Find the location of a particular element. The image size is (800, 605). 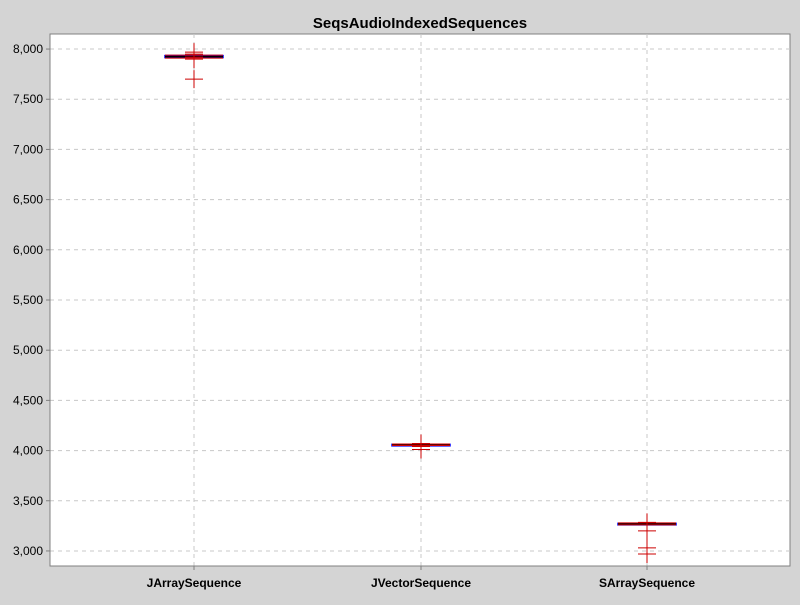

box-JVectorSequence is located at coordinates (421, 446).